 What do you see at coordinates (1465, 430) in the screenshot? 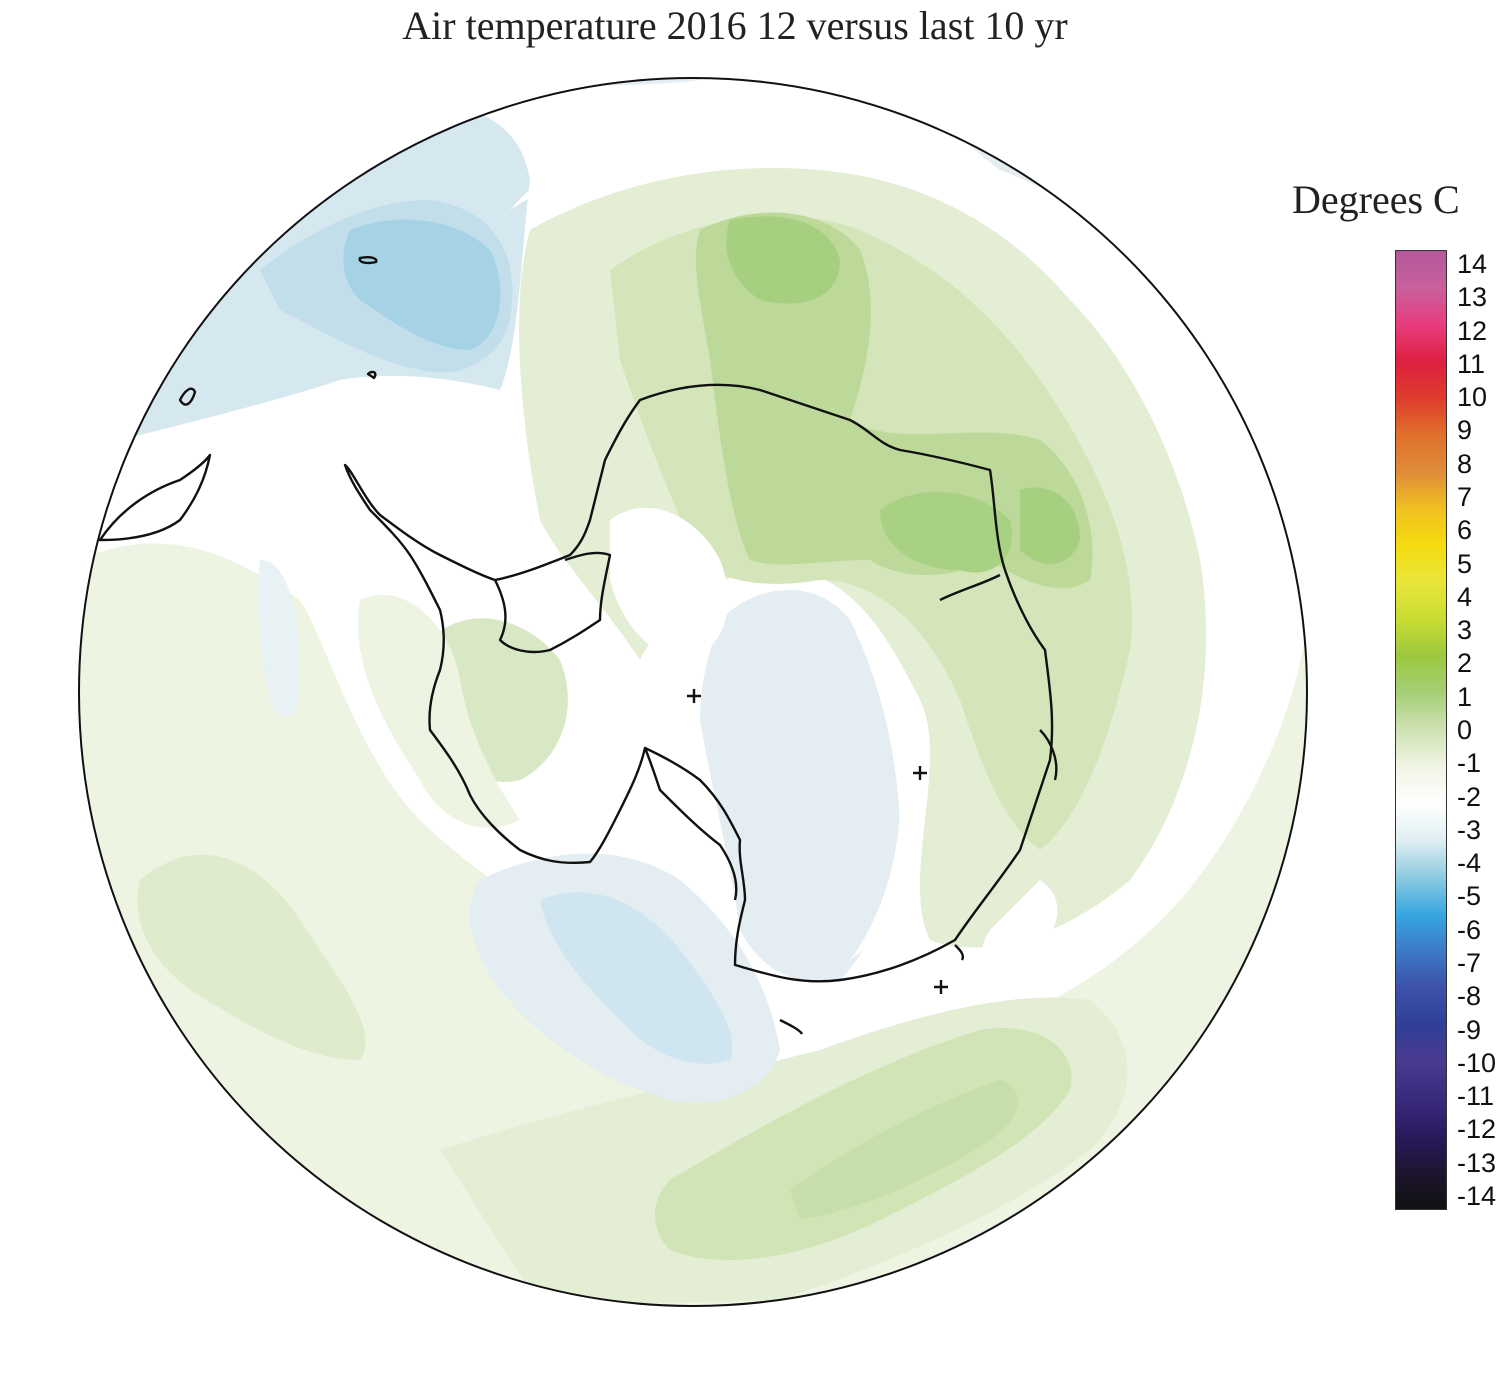
I see `colorbar-tick-label: 9` at bounding box center [1465, 430].